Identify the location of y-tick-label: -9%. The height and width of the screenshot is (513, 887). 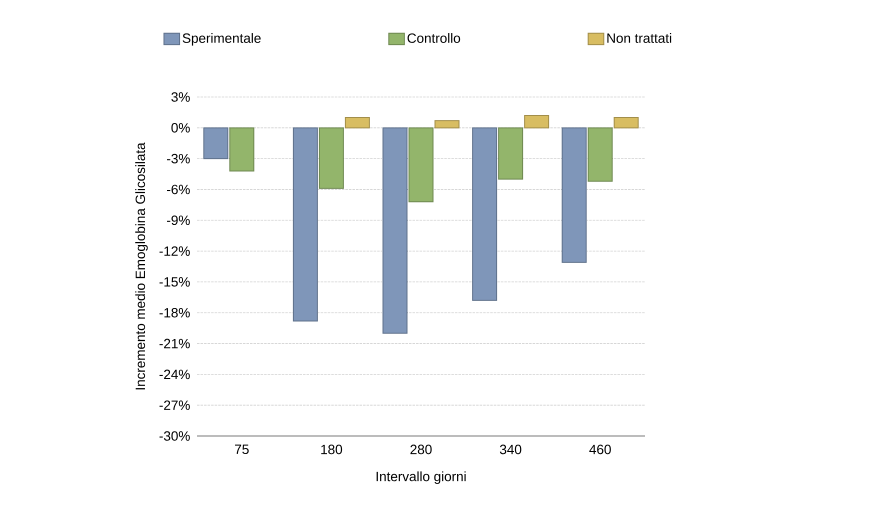
(178, 221).